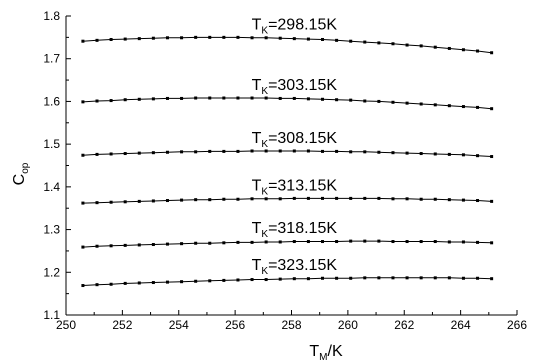 The height and width of the screenshot is (364, 535). I want to click on x-tick-label: 256, so click(235, 325).